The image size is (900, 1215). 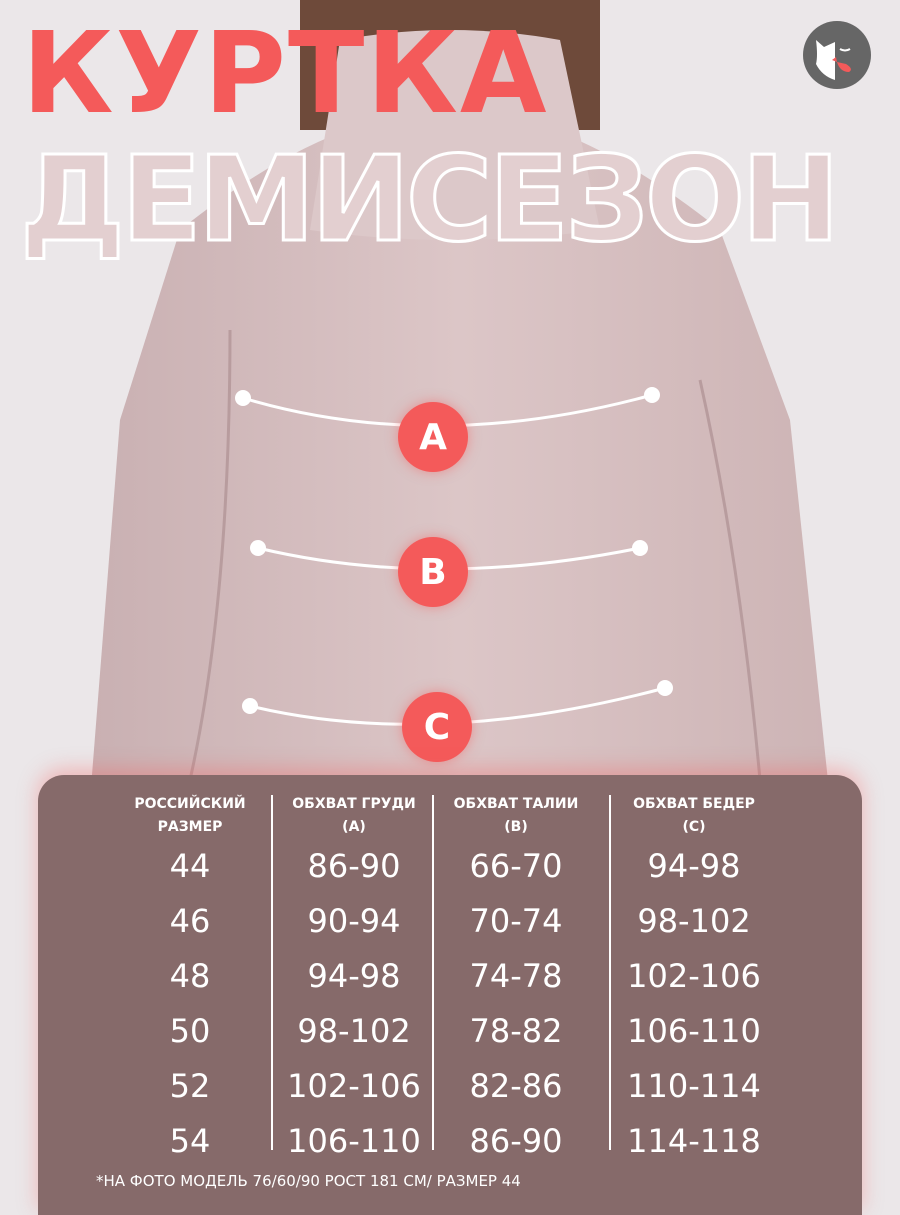 I want to click on column-header: РОССИЙСКИЙ РАЗМЕР, so click(x=190, y=815).